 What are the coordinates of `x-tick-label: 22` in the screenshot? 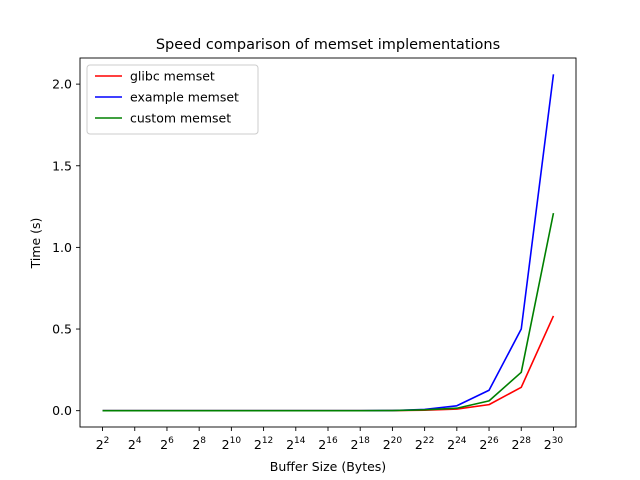 It's located at (103, 444).